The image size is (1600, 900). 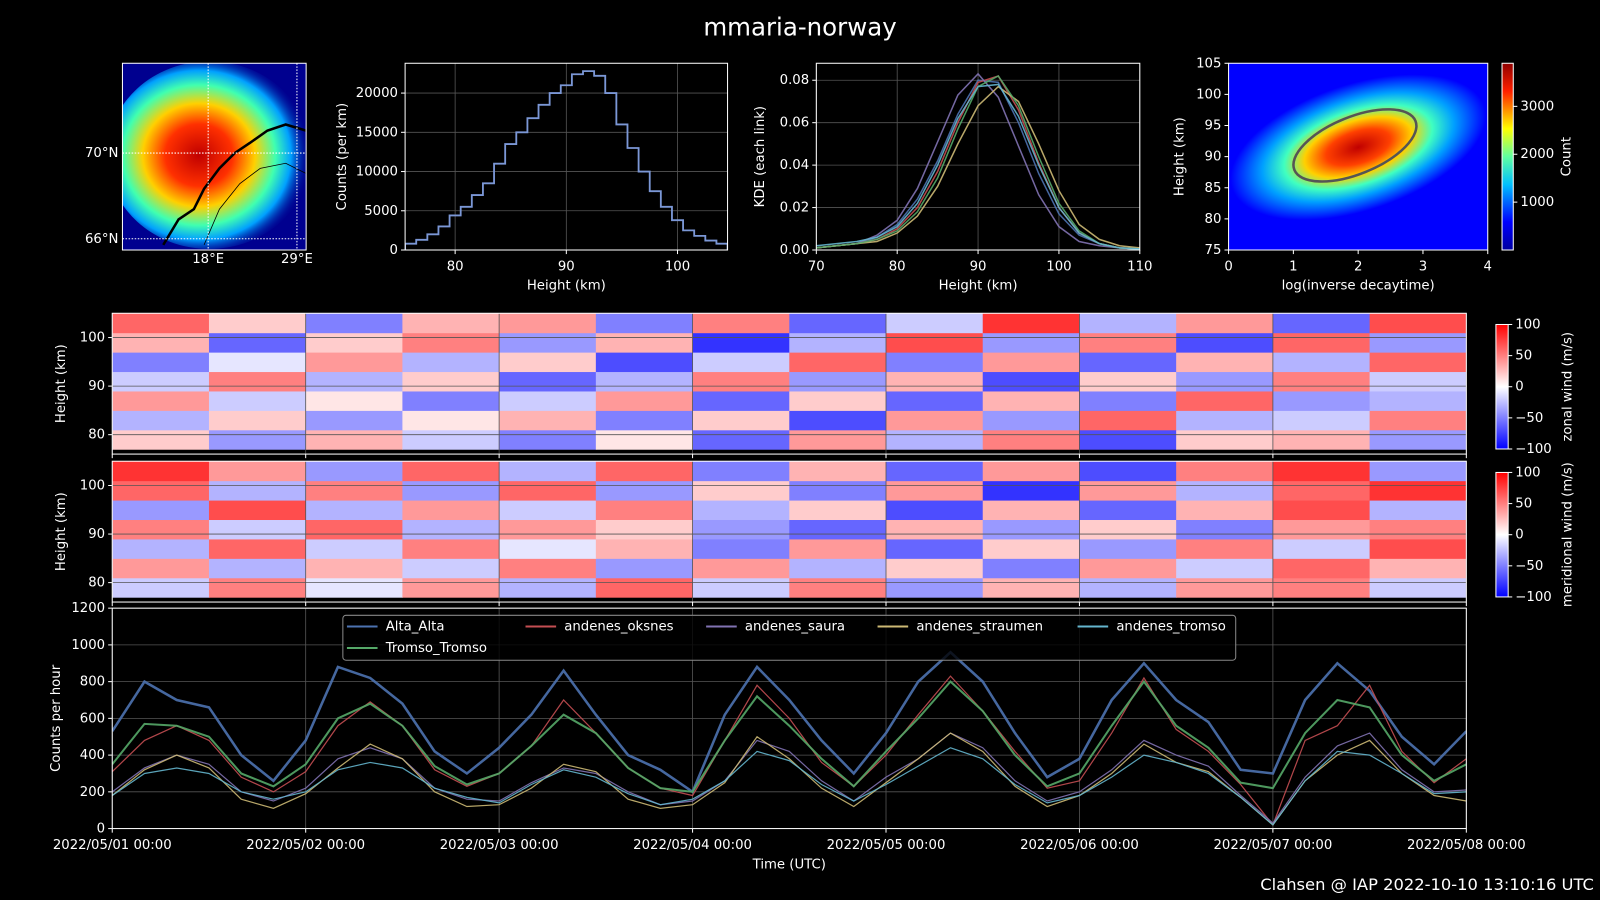 I want to click on histogram-outline, so click(x=566, y=160).